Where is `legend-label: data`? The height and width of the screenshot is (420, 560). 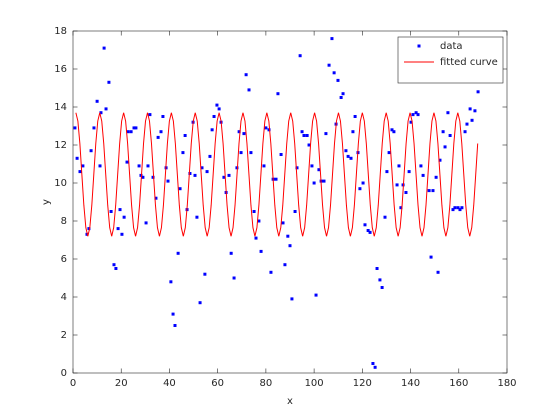 legend-label: data is located at coordinates (451, 46).